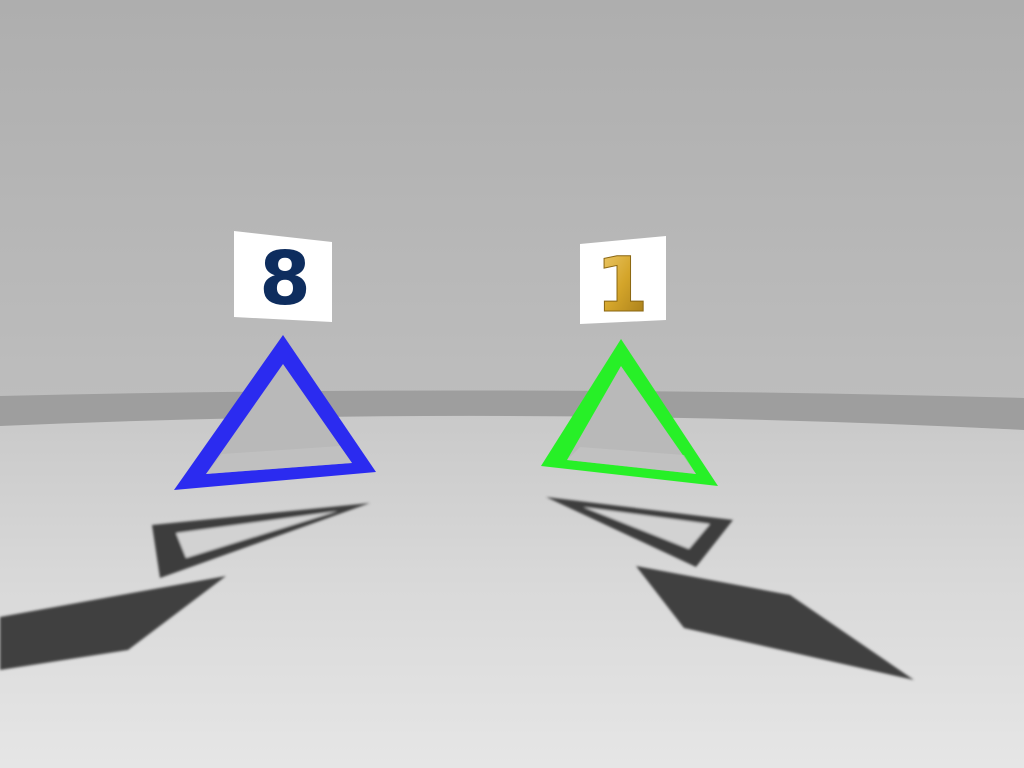 The width and height of the screenshot is (1024, 768). Describe the element at coordinates (629, 412) in the screenshot. I see `green-triangle` at that location.